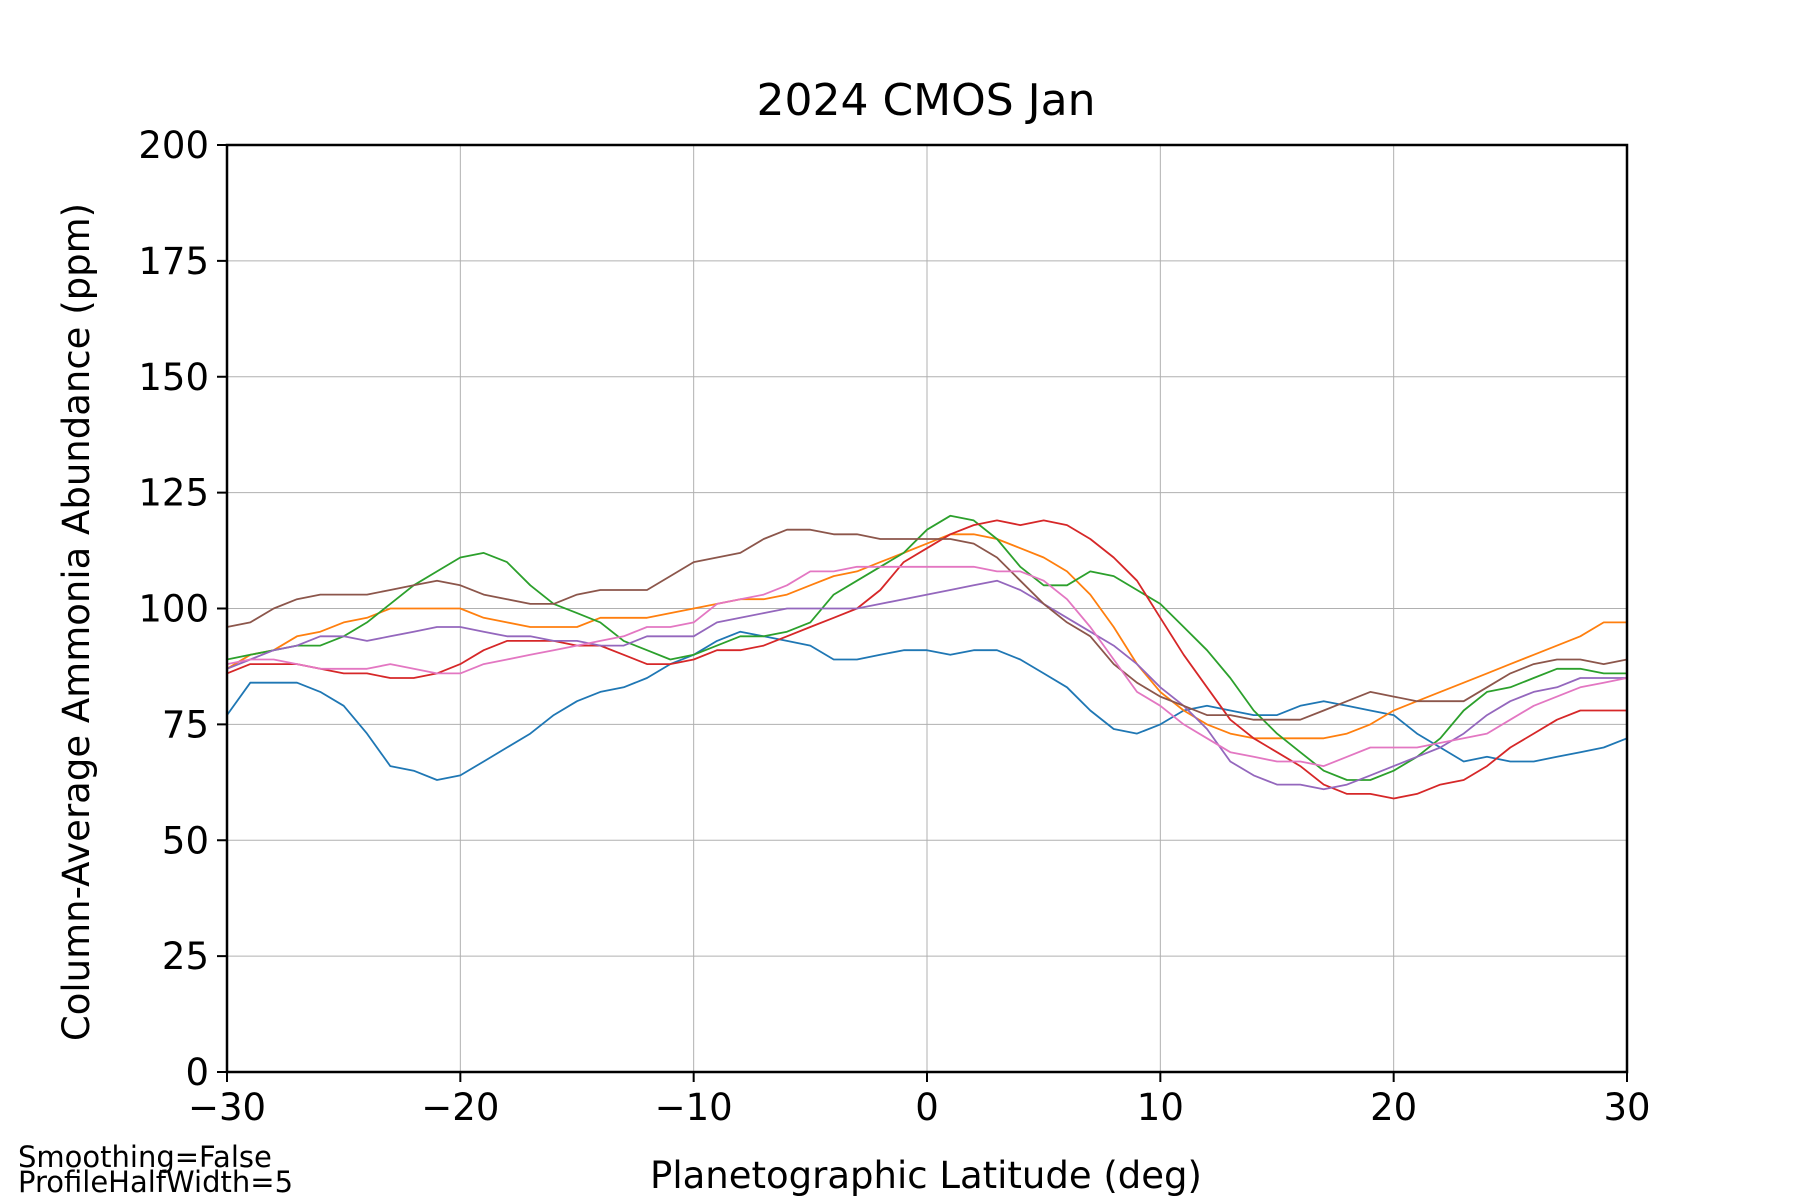 The image size is (1800, 1200). What do you see at coordinates (694, 1107) in the screenshot?
I see `x-tick-label: −10` at bounding box center [694, 1107].